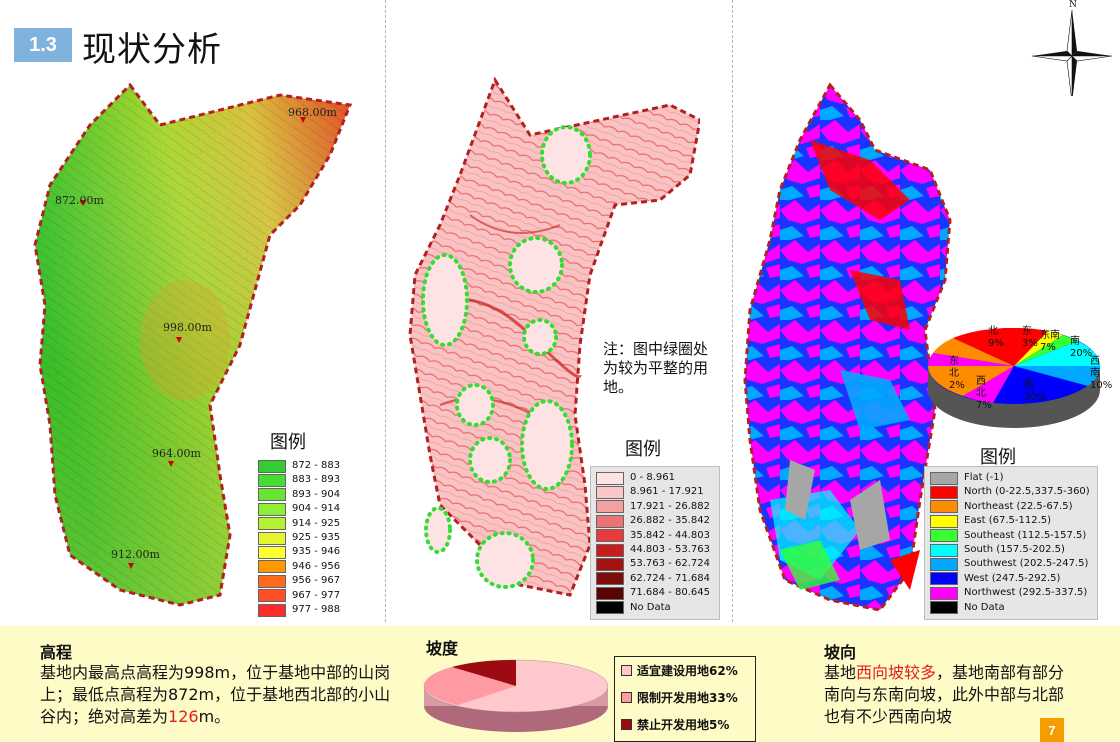 Image resolution: width=1120 pixels, height=742 pixels. I want to click on slope-category-item: 禁止开发用地5%, so click(685, 724).